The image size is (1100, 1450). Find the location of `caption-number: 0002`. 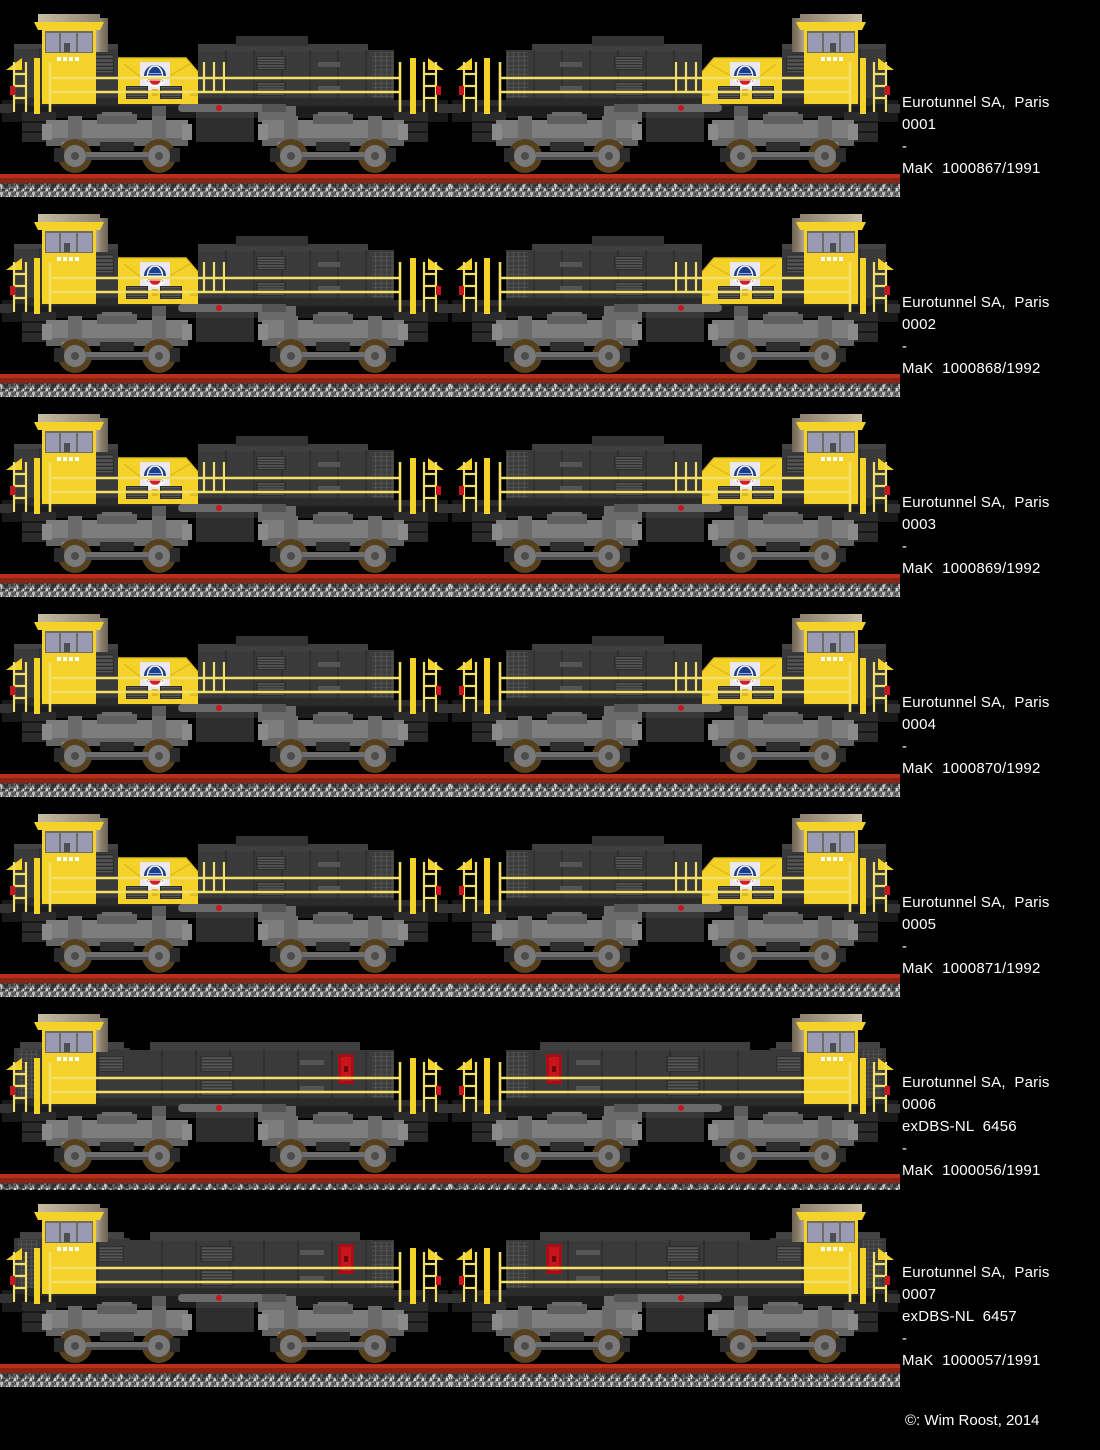

caption-number: 0002 is located at coordinates (919, 324).